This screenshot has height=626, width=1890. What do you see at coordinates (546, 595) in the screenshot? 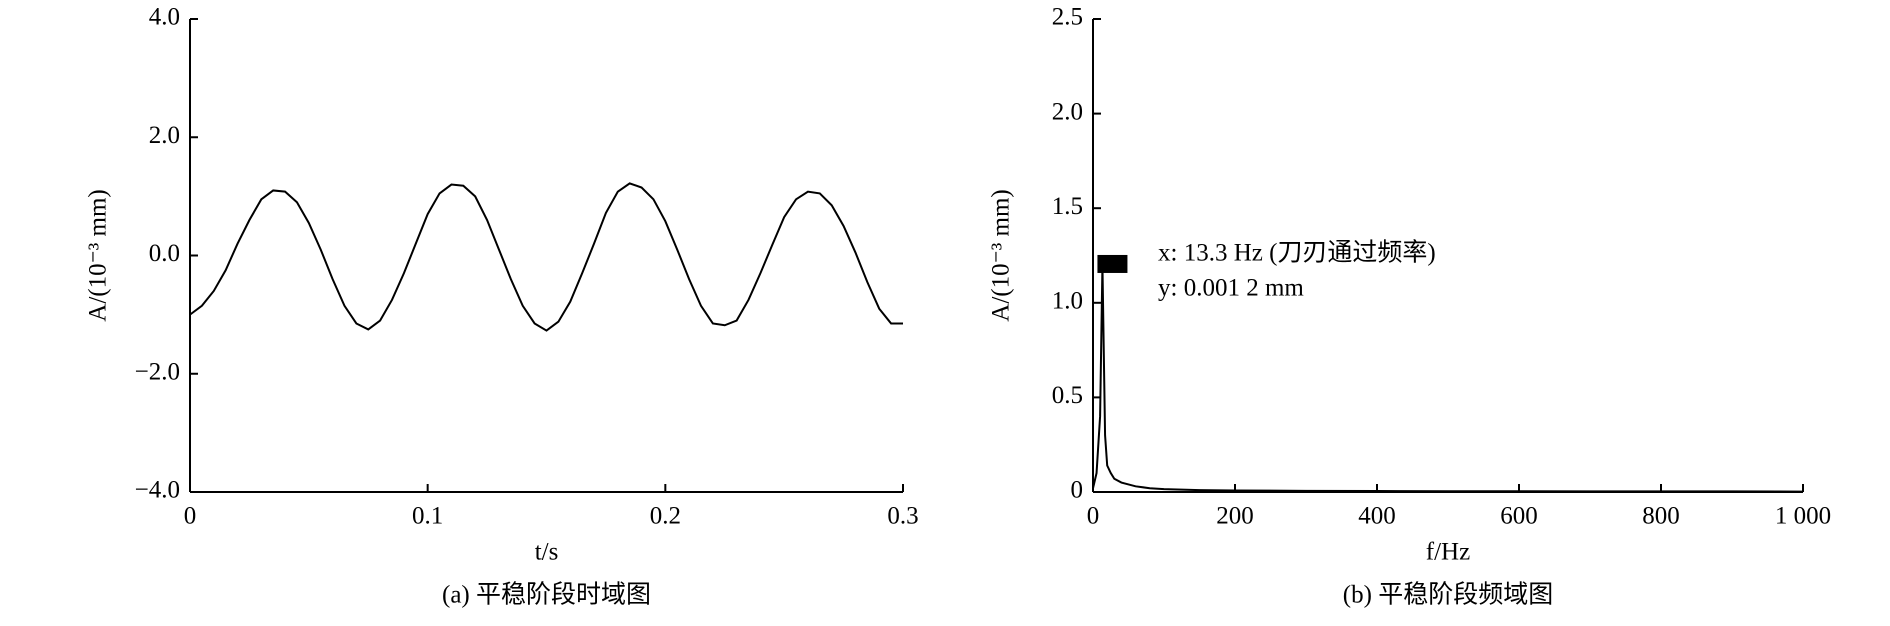
I see `caption: (a) 平稳阶段时域图` at bounding box center [546, 595].